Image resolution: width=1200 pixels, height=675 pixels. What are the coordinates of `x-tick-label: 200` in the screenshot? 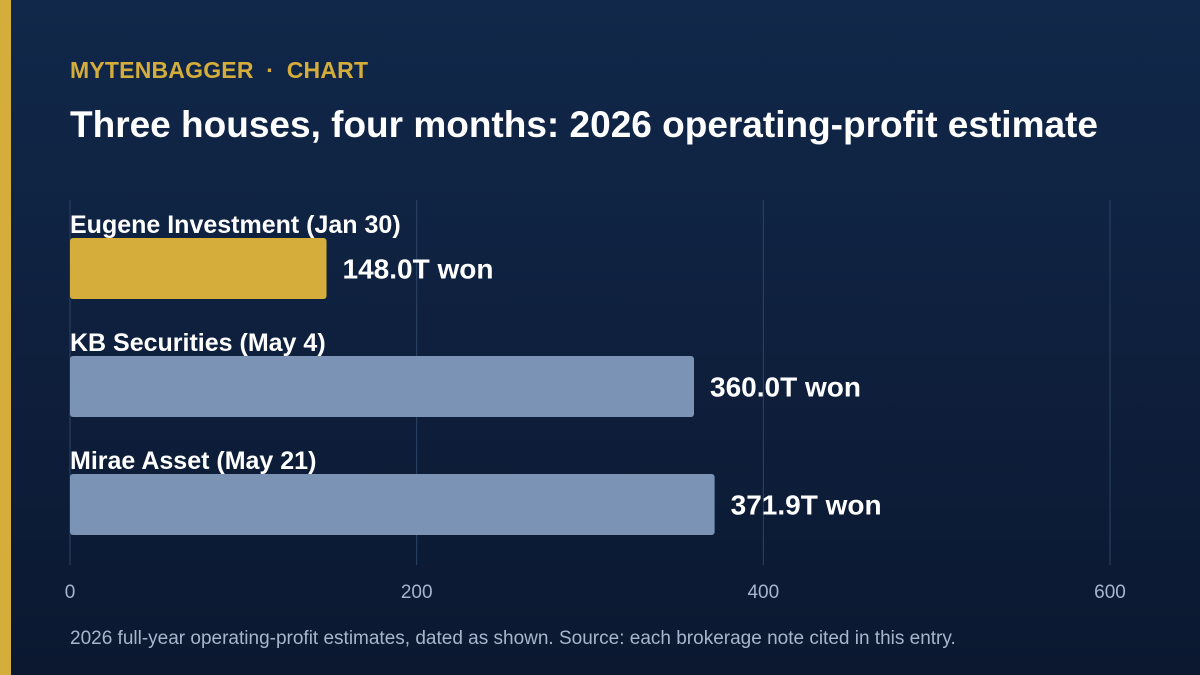 It's located at (417, 592).